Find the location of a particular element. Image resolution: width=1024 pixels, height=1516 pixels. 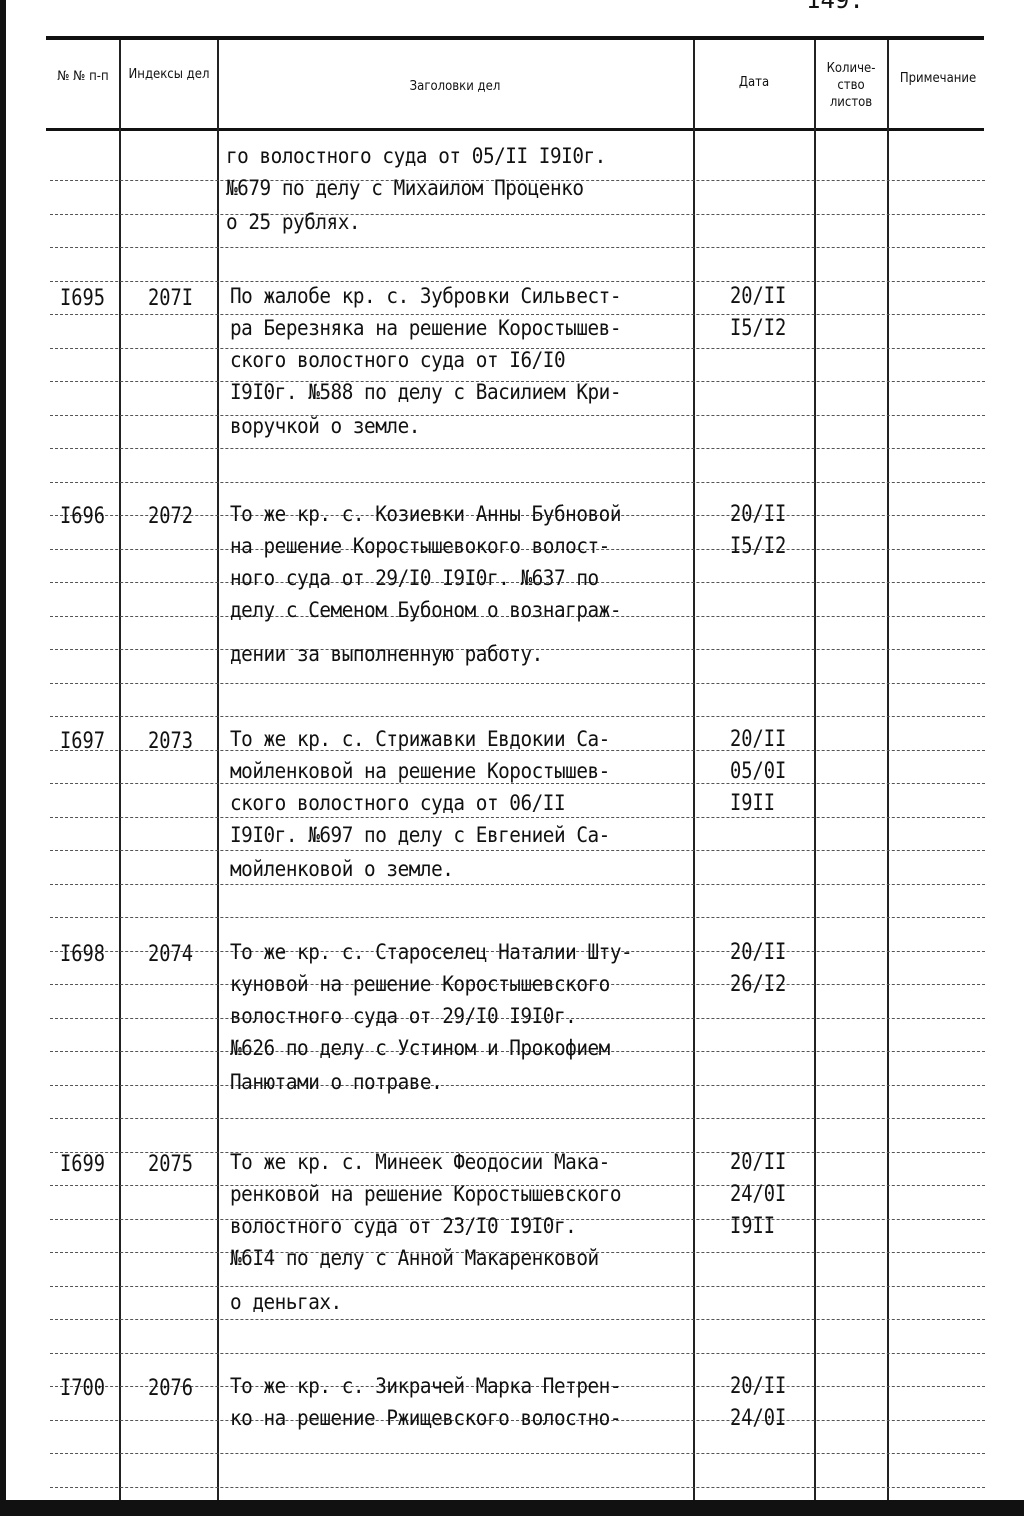

title-line: дении за выполненную работу. is located at coordinates (386, 654).